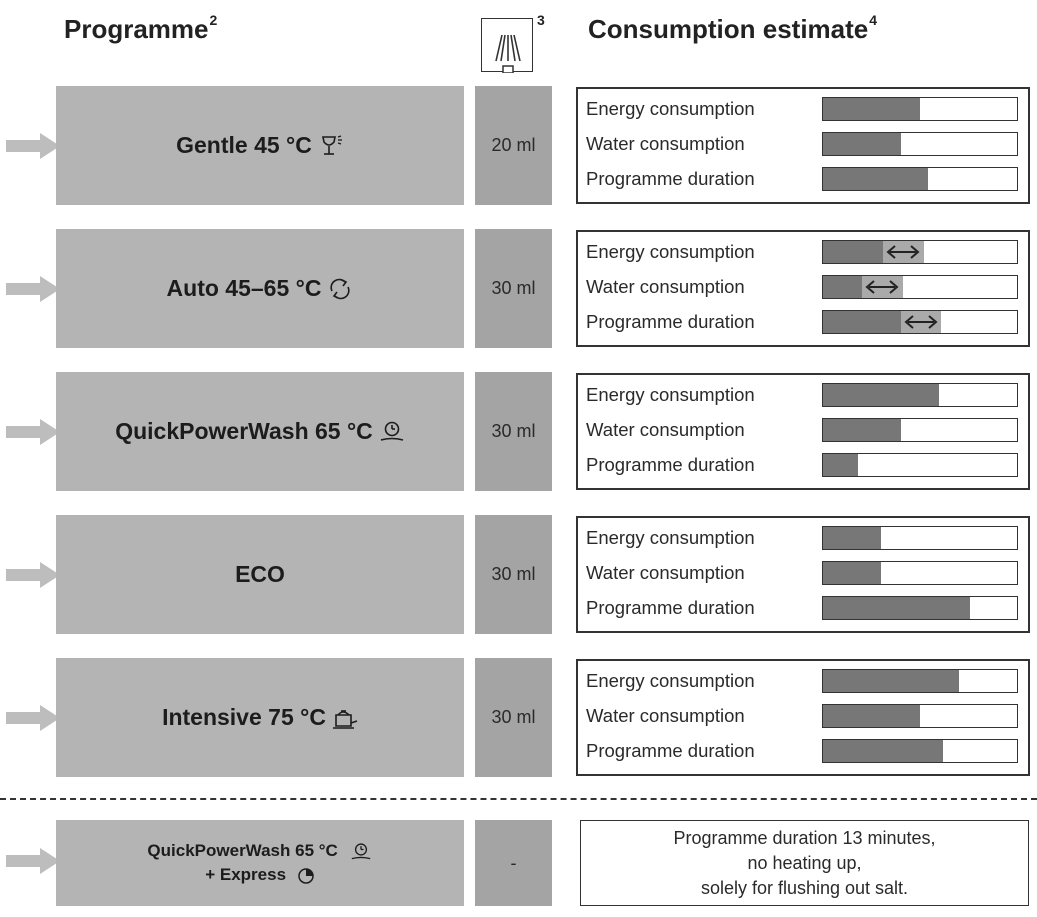 The width and height of the screenshot is (1037, 917). What do you see at coordinates (340, 289) in the screenshot?
I see `auto-cycle-icon` at bounding box center [340, 289].